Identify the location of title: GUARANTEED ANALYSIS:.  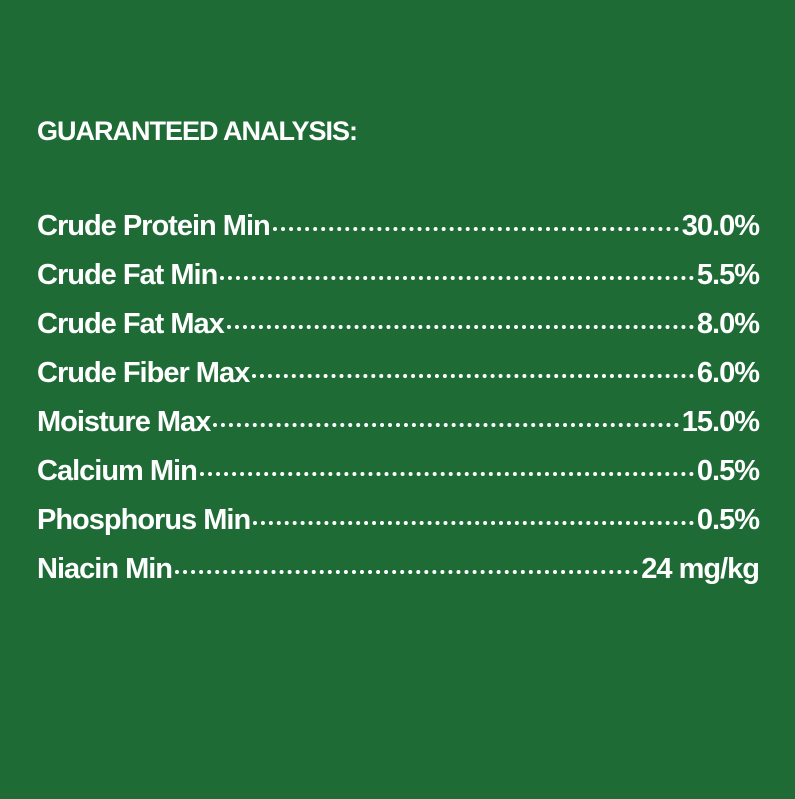
(197, 131).